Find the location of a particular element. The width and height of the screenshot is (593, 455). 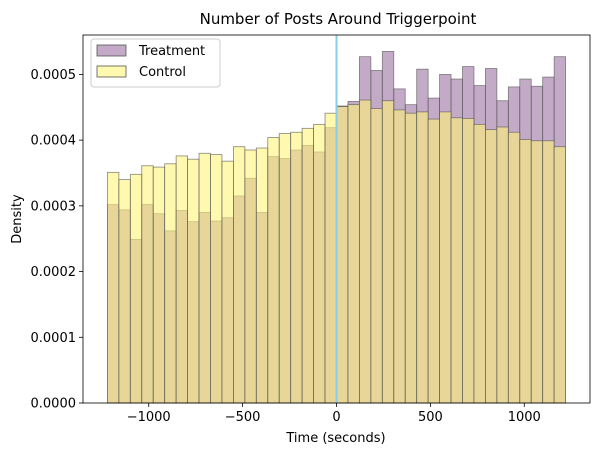

x-tick-label: 1000 is located at coordinates (524, 417).